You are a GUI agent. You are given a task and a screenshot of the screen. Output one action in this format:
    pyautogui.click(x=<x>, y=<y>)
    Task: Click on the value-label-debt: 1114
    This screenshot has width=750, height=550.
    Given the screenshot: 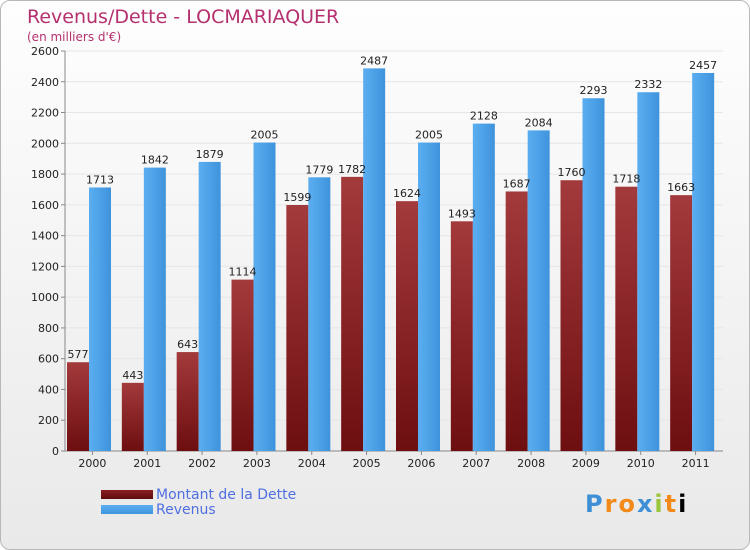 What is the action you would take?
    pyautogui.click(x=243, y=272)
    